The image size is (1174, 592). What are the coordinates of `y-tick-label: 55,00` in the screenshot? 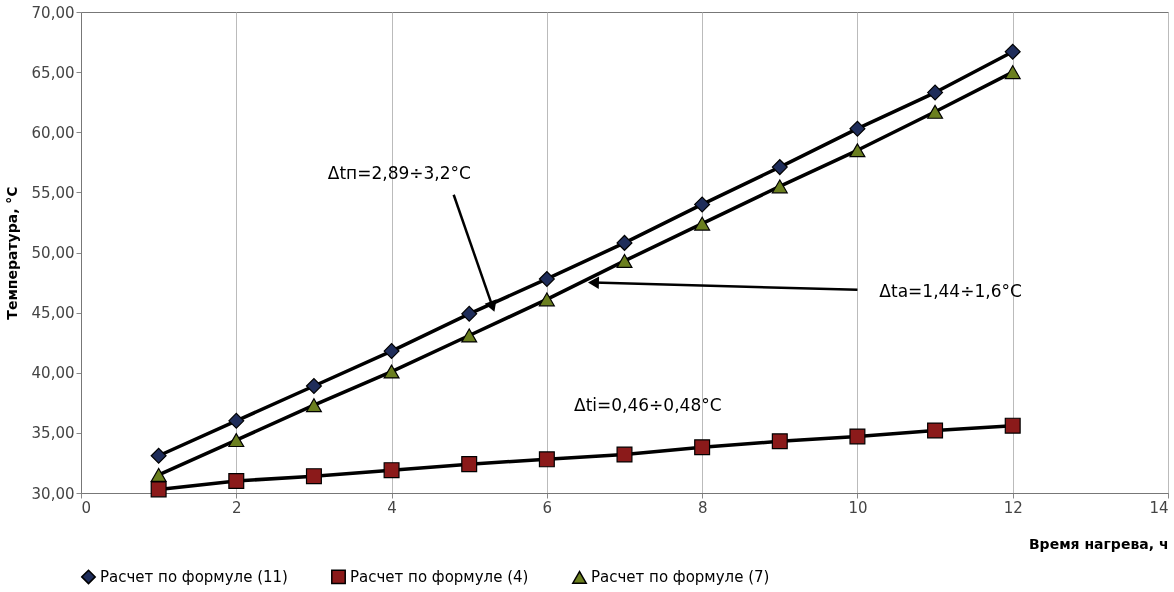 It's located at (53, 192).